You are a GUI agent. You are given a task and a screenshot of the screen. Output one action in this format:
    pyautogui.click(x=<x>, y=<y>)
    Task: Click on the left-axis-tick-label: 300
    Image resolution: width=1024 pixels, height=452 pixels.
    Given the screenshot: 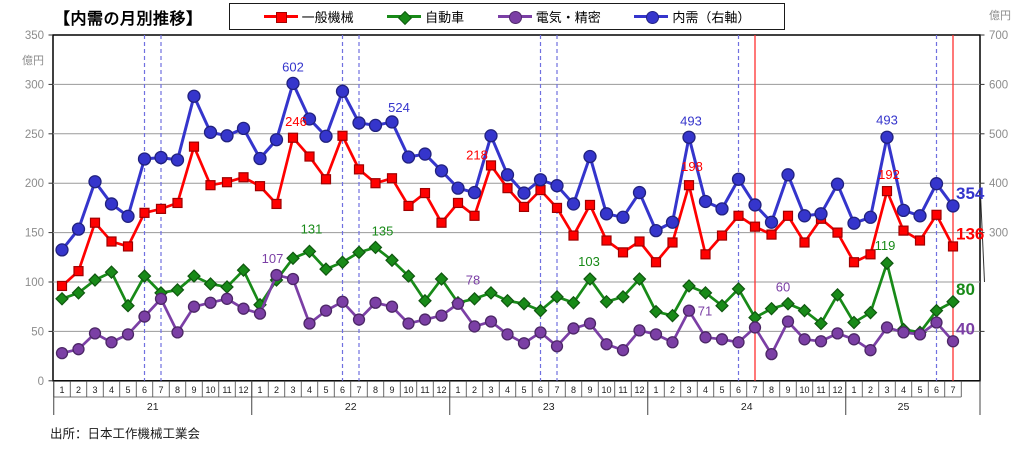 What is the action you would take?
    pyautogui.click(x=34, y=85)
    